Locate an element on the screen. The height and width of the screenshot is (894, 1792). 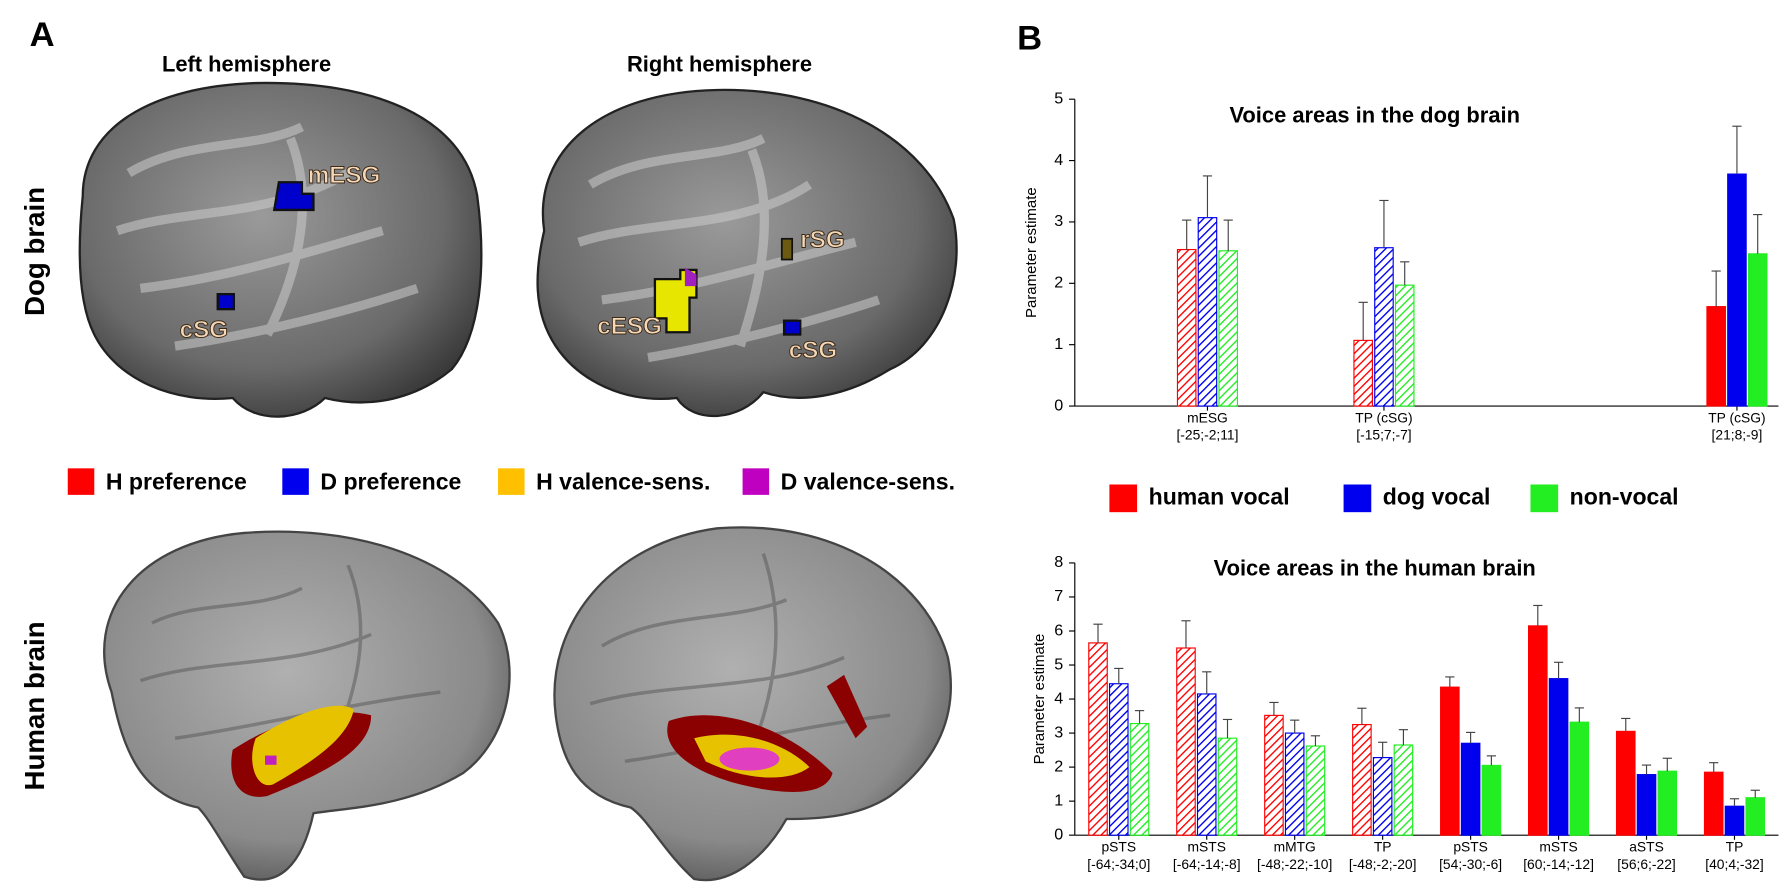
dog-brain-right is located at coordinates (747, 253).